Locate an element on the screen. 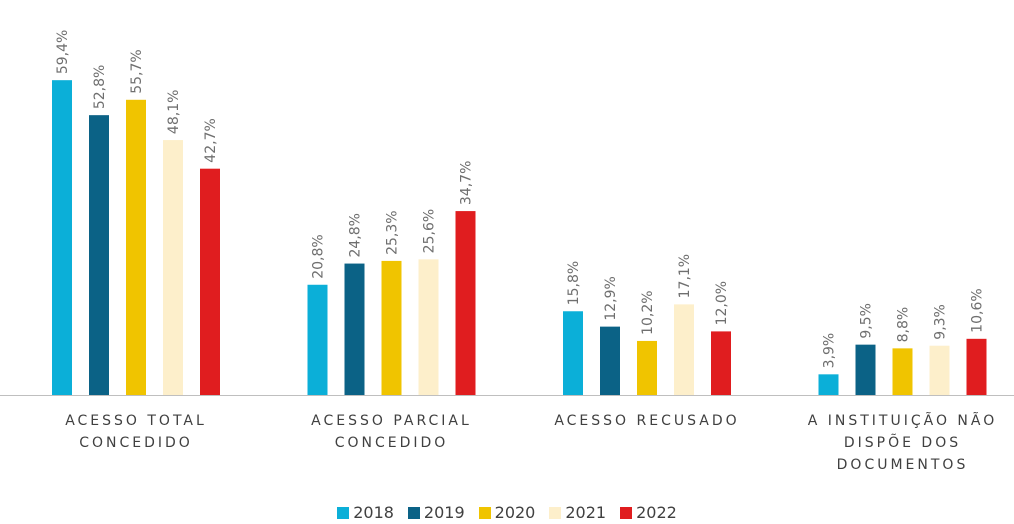 The height and width of the screenshot is (524, 1014). legend-label: 2021 is located at coordinates (586, 512).